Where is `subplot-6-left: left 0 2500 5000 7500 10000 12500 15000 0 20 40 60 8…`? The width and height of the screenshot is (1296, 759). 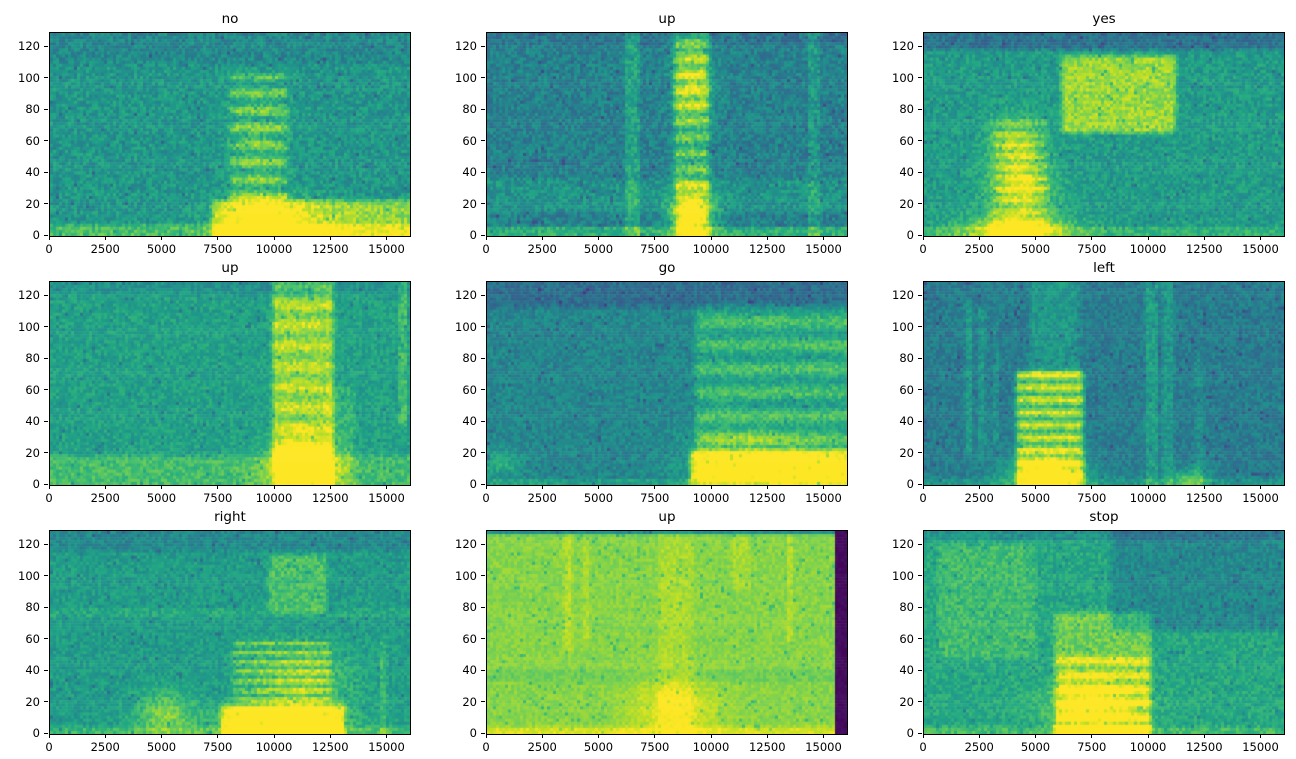
subplot-6-left: left 0 2500 5000 7500 10000 12500 15000 0 20 40 60 8… is located at coordinates (1088, 382).